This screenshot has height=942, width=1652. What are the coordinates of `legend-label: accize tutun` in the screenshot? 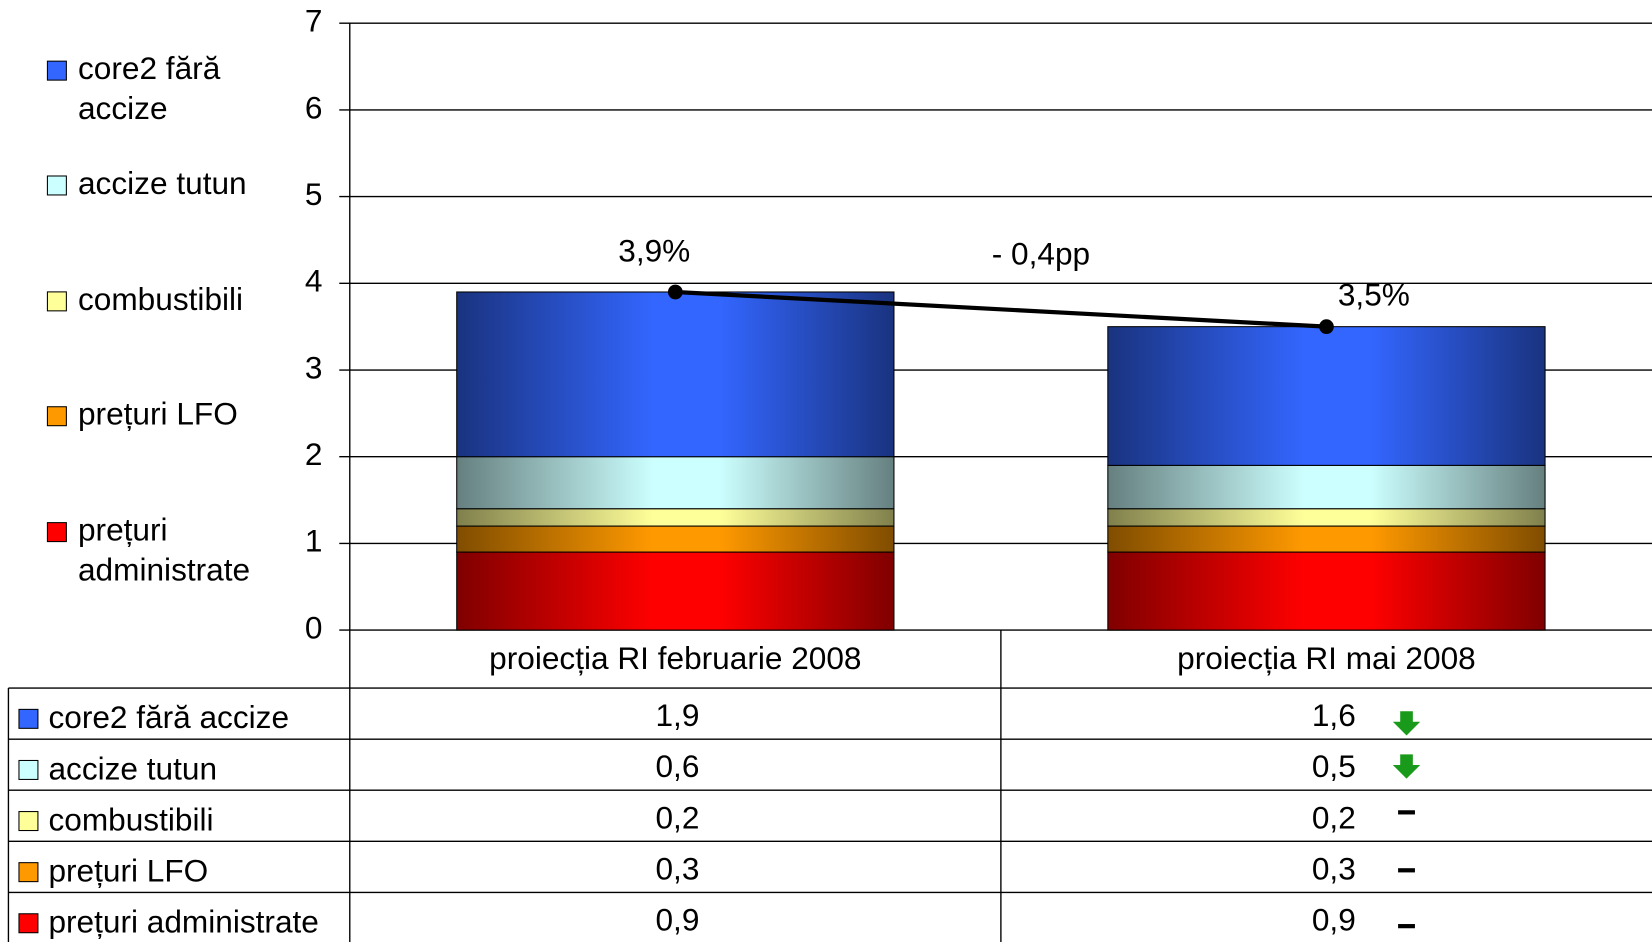 It's located at (162, 184).